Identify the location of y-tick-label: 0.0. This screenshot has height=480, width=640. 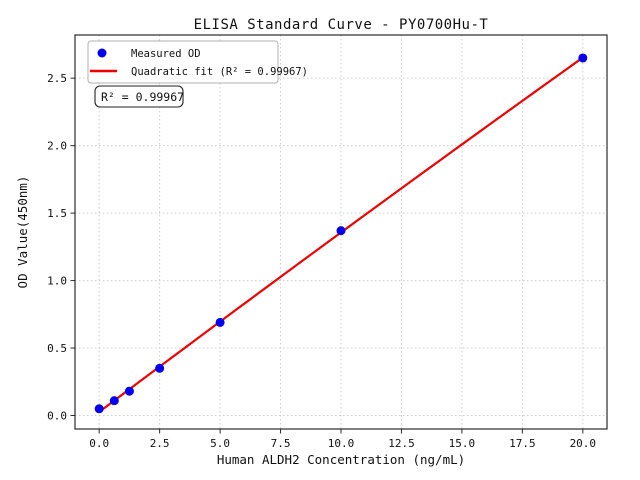
(57, 416).